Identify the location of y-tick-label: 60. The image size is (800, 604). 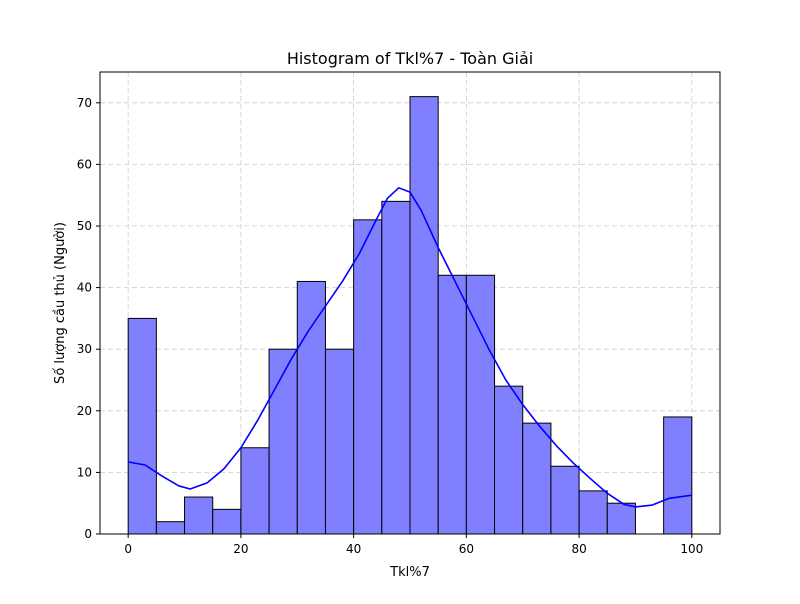
(84, 164).